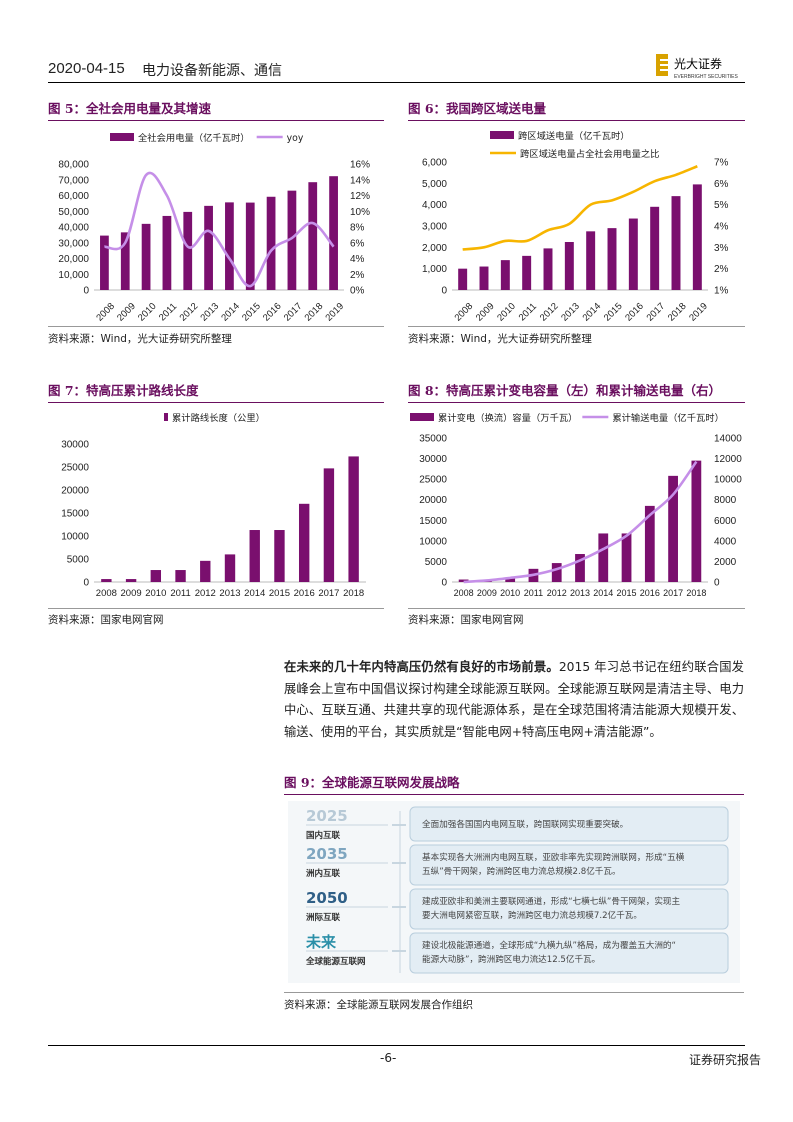 Image resolution: width=793 pixels, height=1122 pixels. I want to click on fig5-yright-tick: 10%, so click(360, 212).